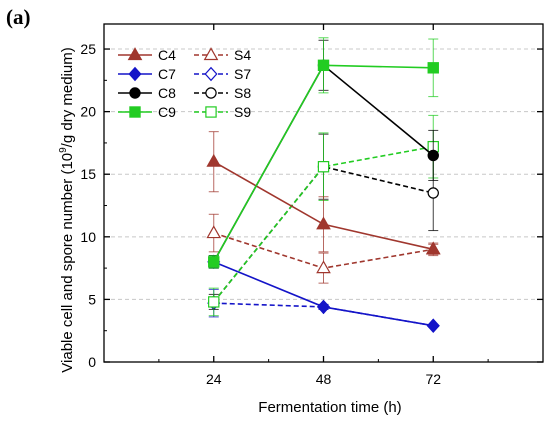 The width and height of the screenshot is (550, 422). What do you see at coordinates (167, 55) in the screenshot?
I see `legend-label: C4` at bounding box center [167, 55].